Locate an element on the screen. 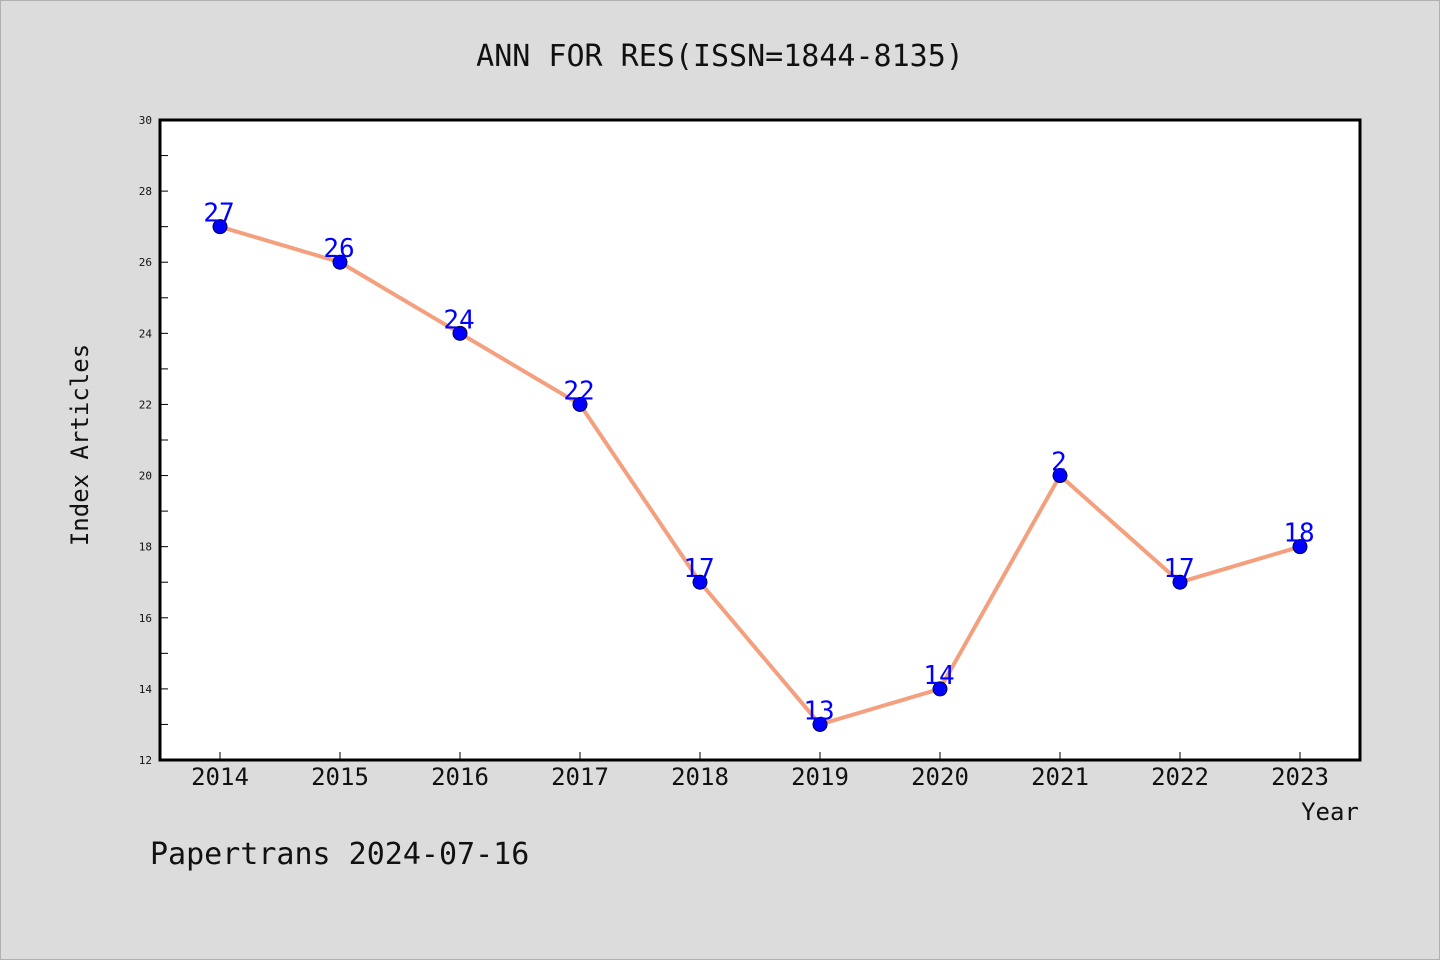  y-tick-label: 24 is located at coordinates (146, 333).